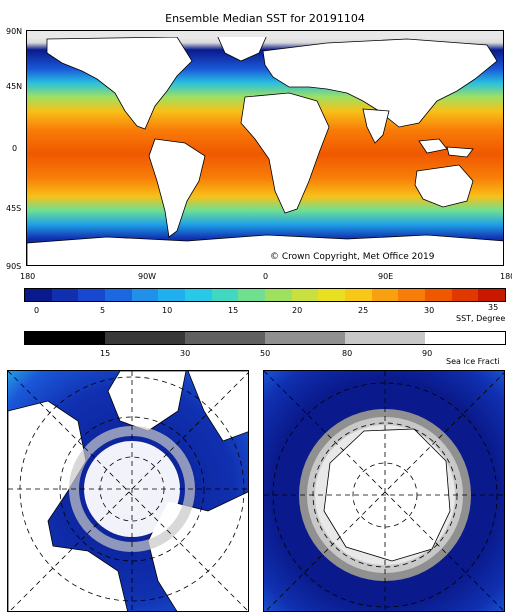 This screenshot has height=614, width=512. I want to click on sst-tick-10: 10, so click(167, 310).